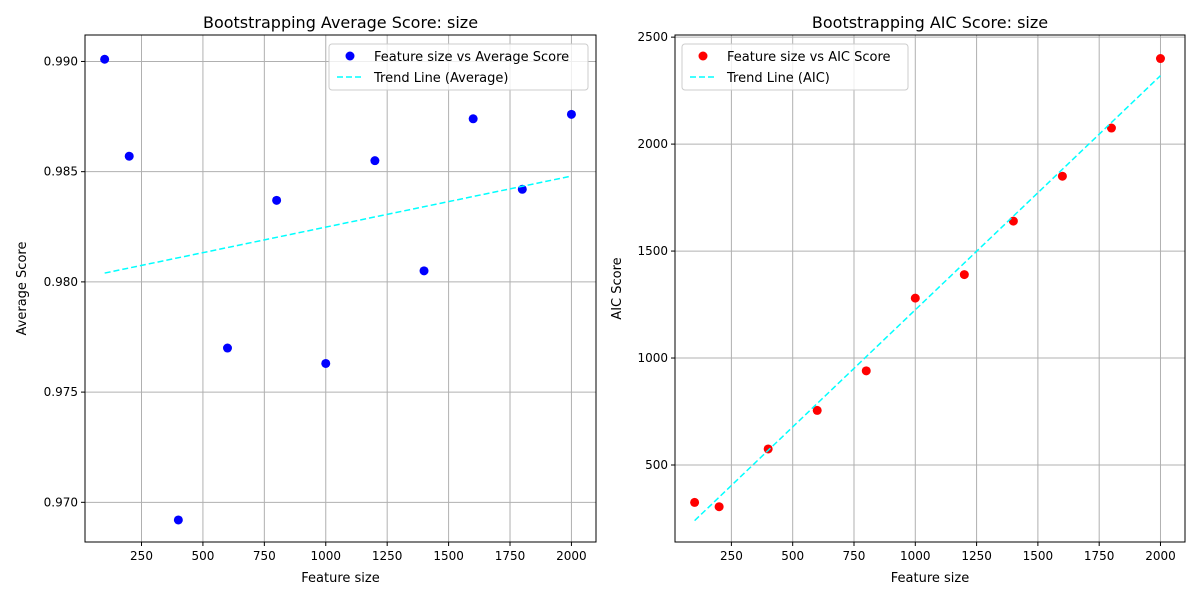  What do you see at coordinates (61, 172) in the screenshot?
I see `chart-1-y-tick-label: 0.985` at bounding box center [61, 172].